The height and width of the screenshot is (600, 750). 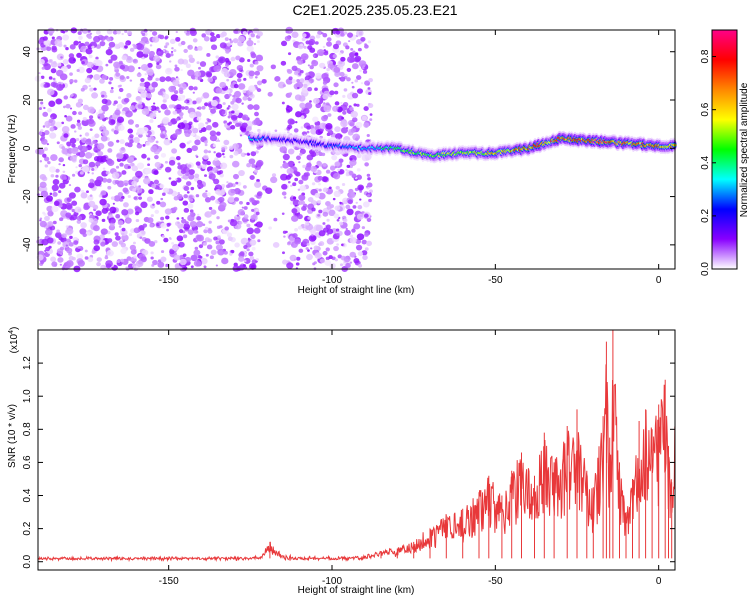 I want to click on y-tick-label: 0.4, so click(x=27, y=495).